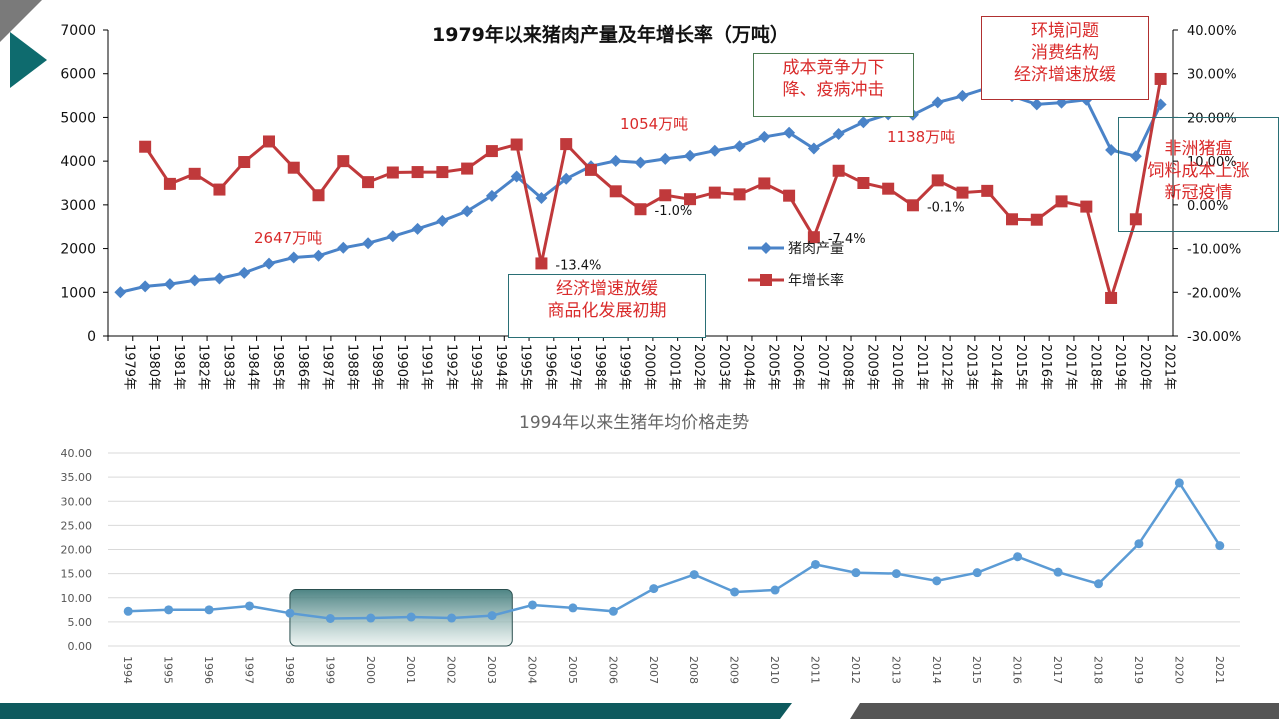 Image resolution: width=1279 pixels, height=719 pixels. I want to click on x-tick-label: 2016, so click(1017, 670).